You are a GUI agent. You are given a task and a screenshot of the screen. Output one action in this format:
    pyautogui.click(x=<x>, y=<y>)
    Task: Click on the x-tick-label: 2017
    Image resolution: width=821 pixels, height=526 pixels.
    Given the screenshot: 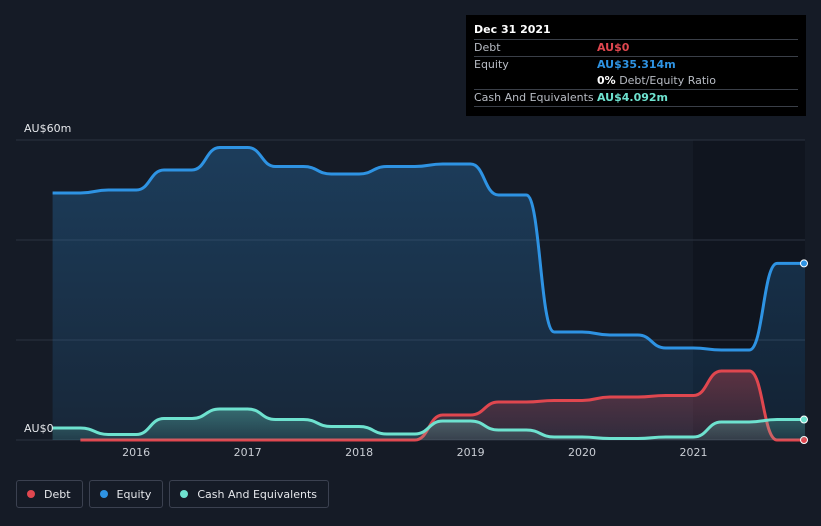 What is the action you would take?
    pyautogui.click(x=248, y=452)
    